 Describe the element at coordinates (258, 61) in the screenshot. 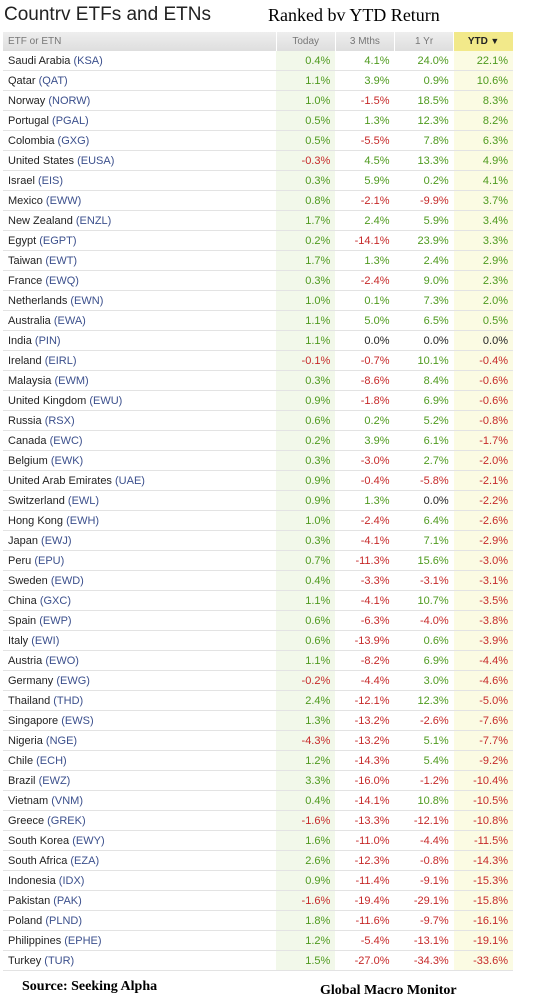

I see `table-row: Saudi Arabia (KSA) 0.4% 4.1% 24.0% 22.1%` at that location.